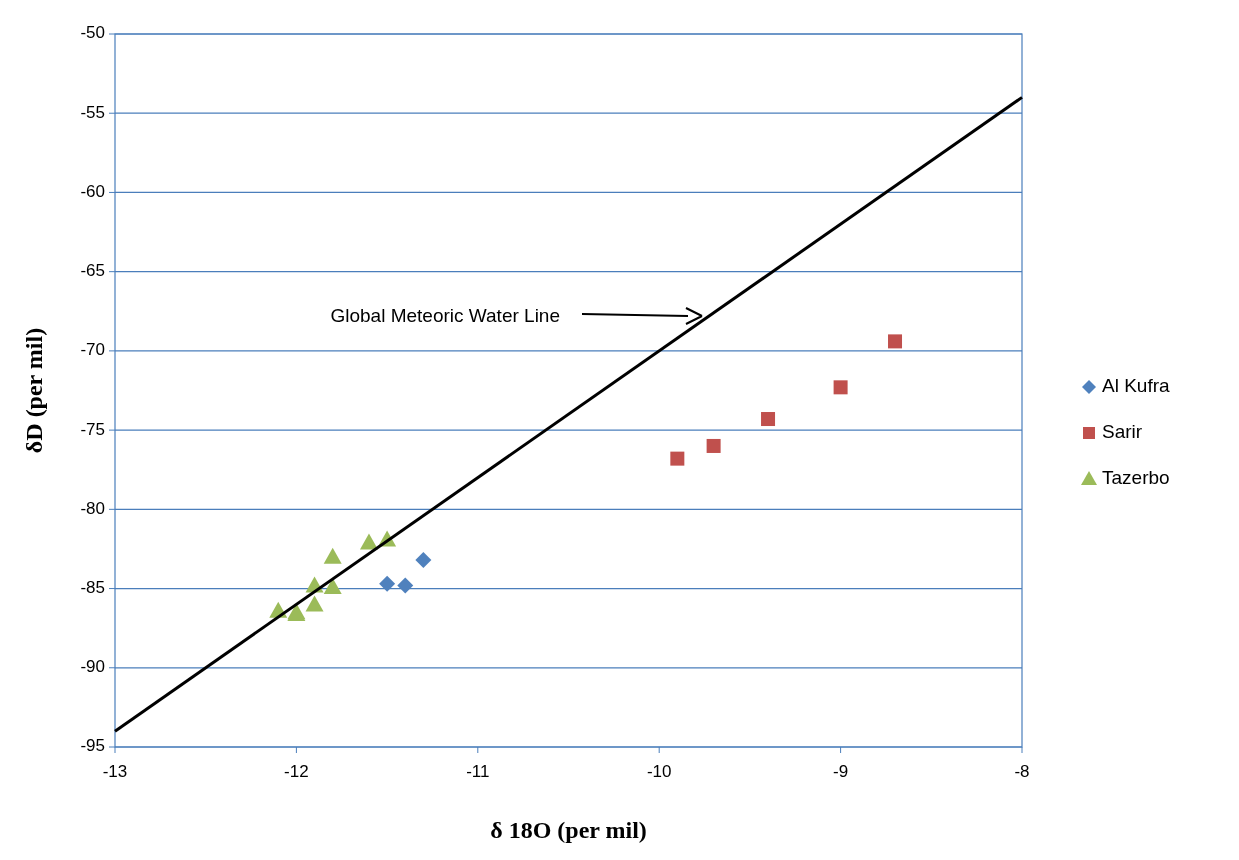  Describe the element at coordinates (1122, 432) in the screenshot. I see `legend-label: Sarir` at that location.